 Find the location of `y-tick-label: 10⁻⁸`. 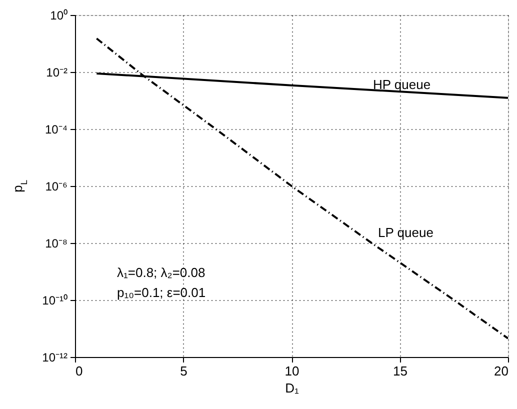

y-tick-label: 10⁻⁸ is located at coordinates (56, 243).